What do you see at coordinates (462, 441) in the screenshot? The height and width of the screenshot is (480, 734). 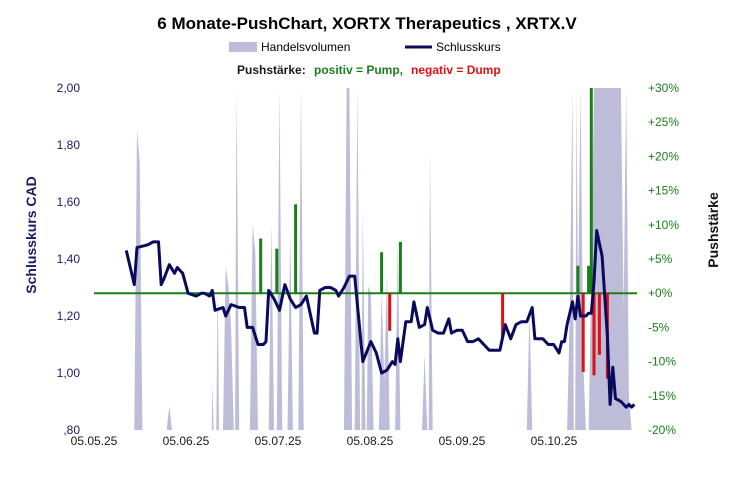 I see `x-tick-label: 05.09.25` at bounding box center [462, 441].